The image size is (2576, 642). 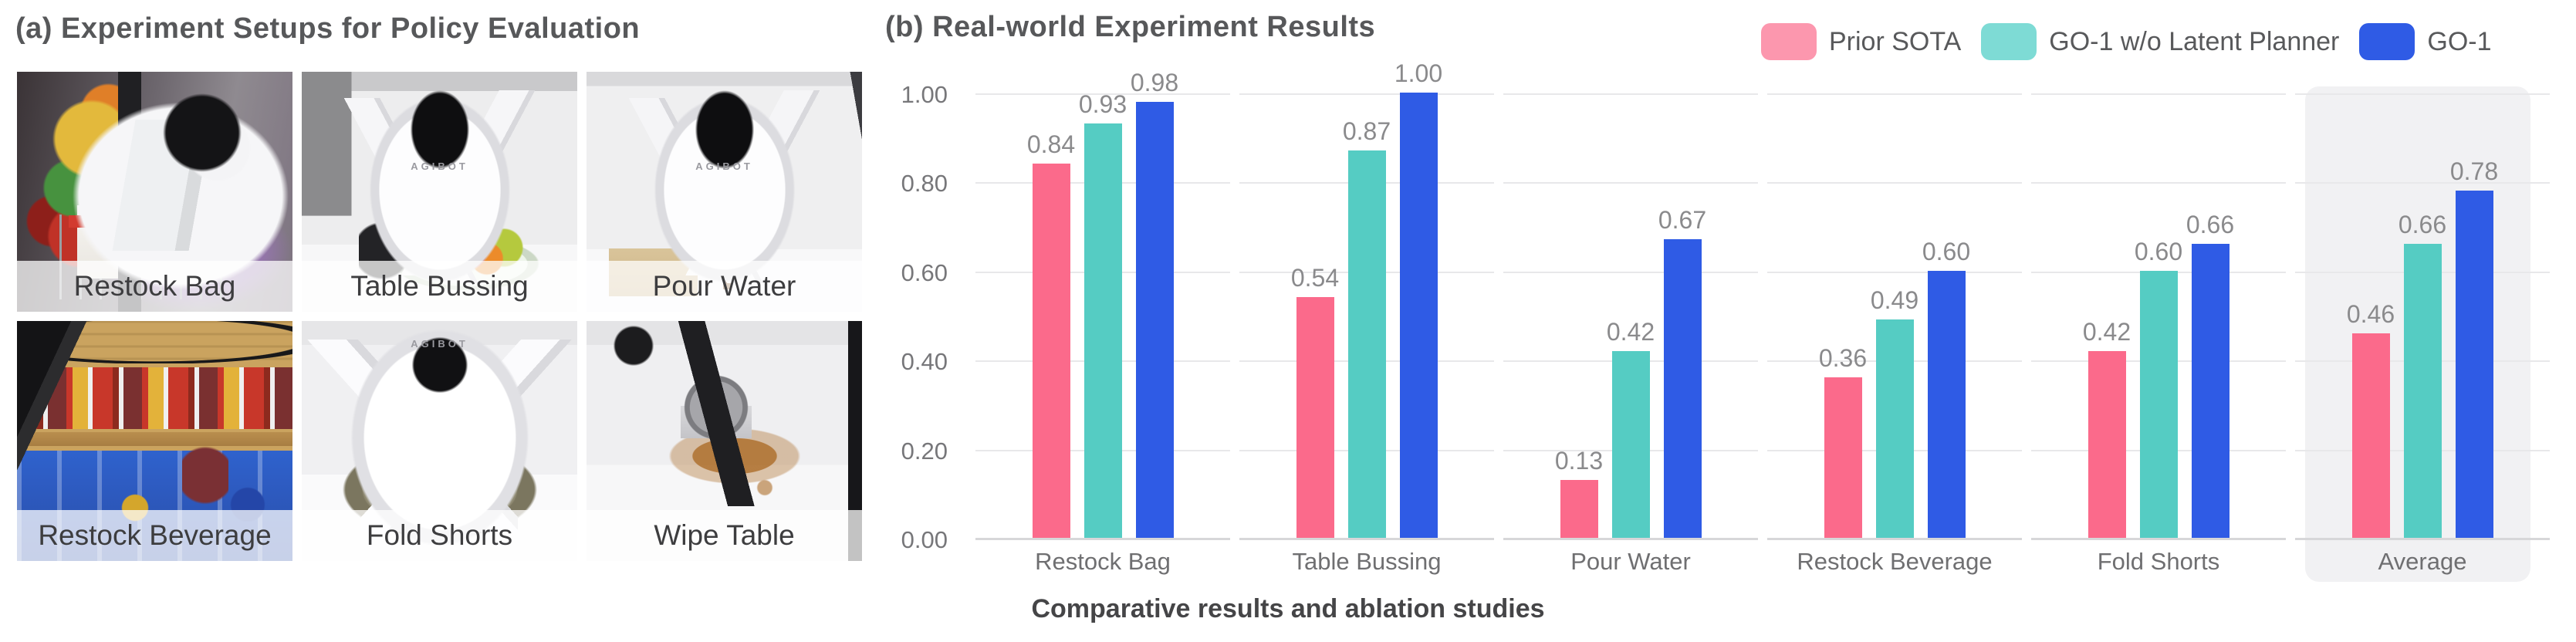 I want to click on panel-b-title: (b) Real-world Experiment Results, so click(x=1130, y=27).